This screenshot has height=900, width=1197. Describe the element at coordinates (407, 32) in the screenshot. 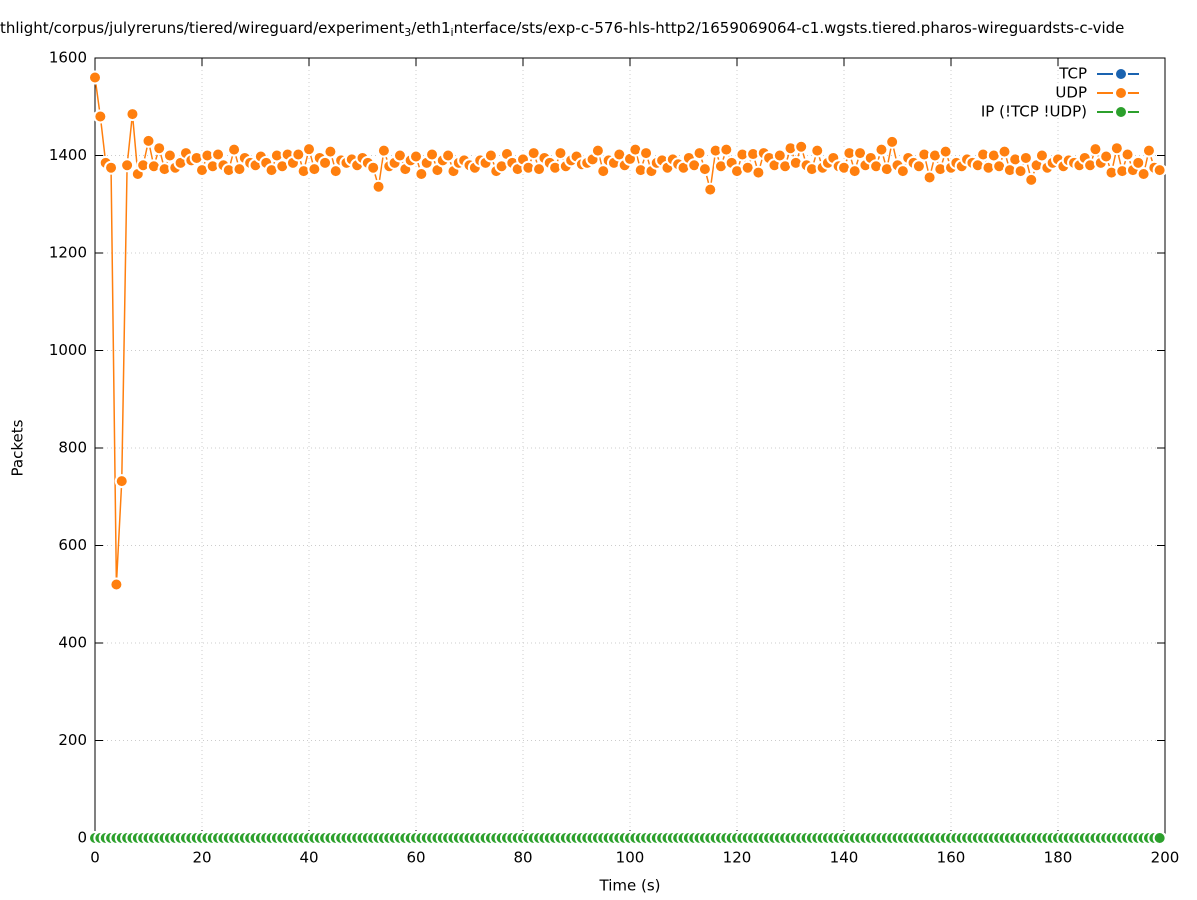

I see `title-subscript: 3` at that location.